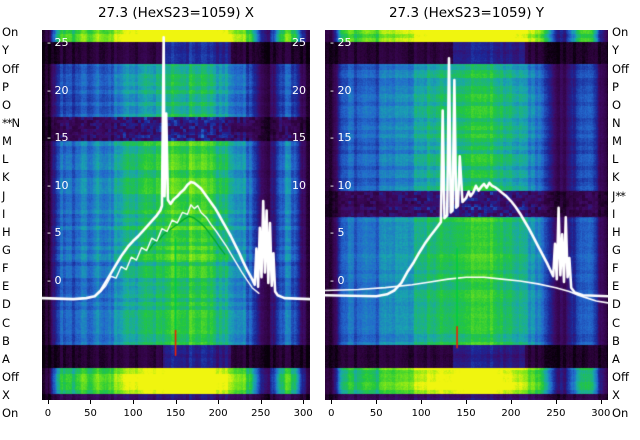 The width and height of the screenshot is (640, 440). What do you see at coordinates (625, 196) in the screenshot?
I see `channel-label-right-9-J: J **` at bounding box center [625, 196].